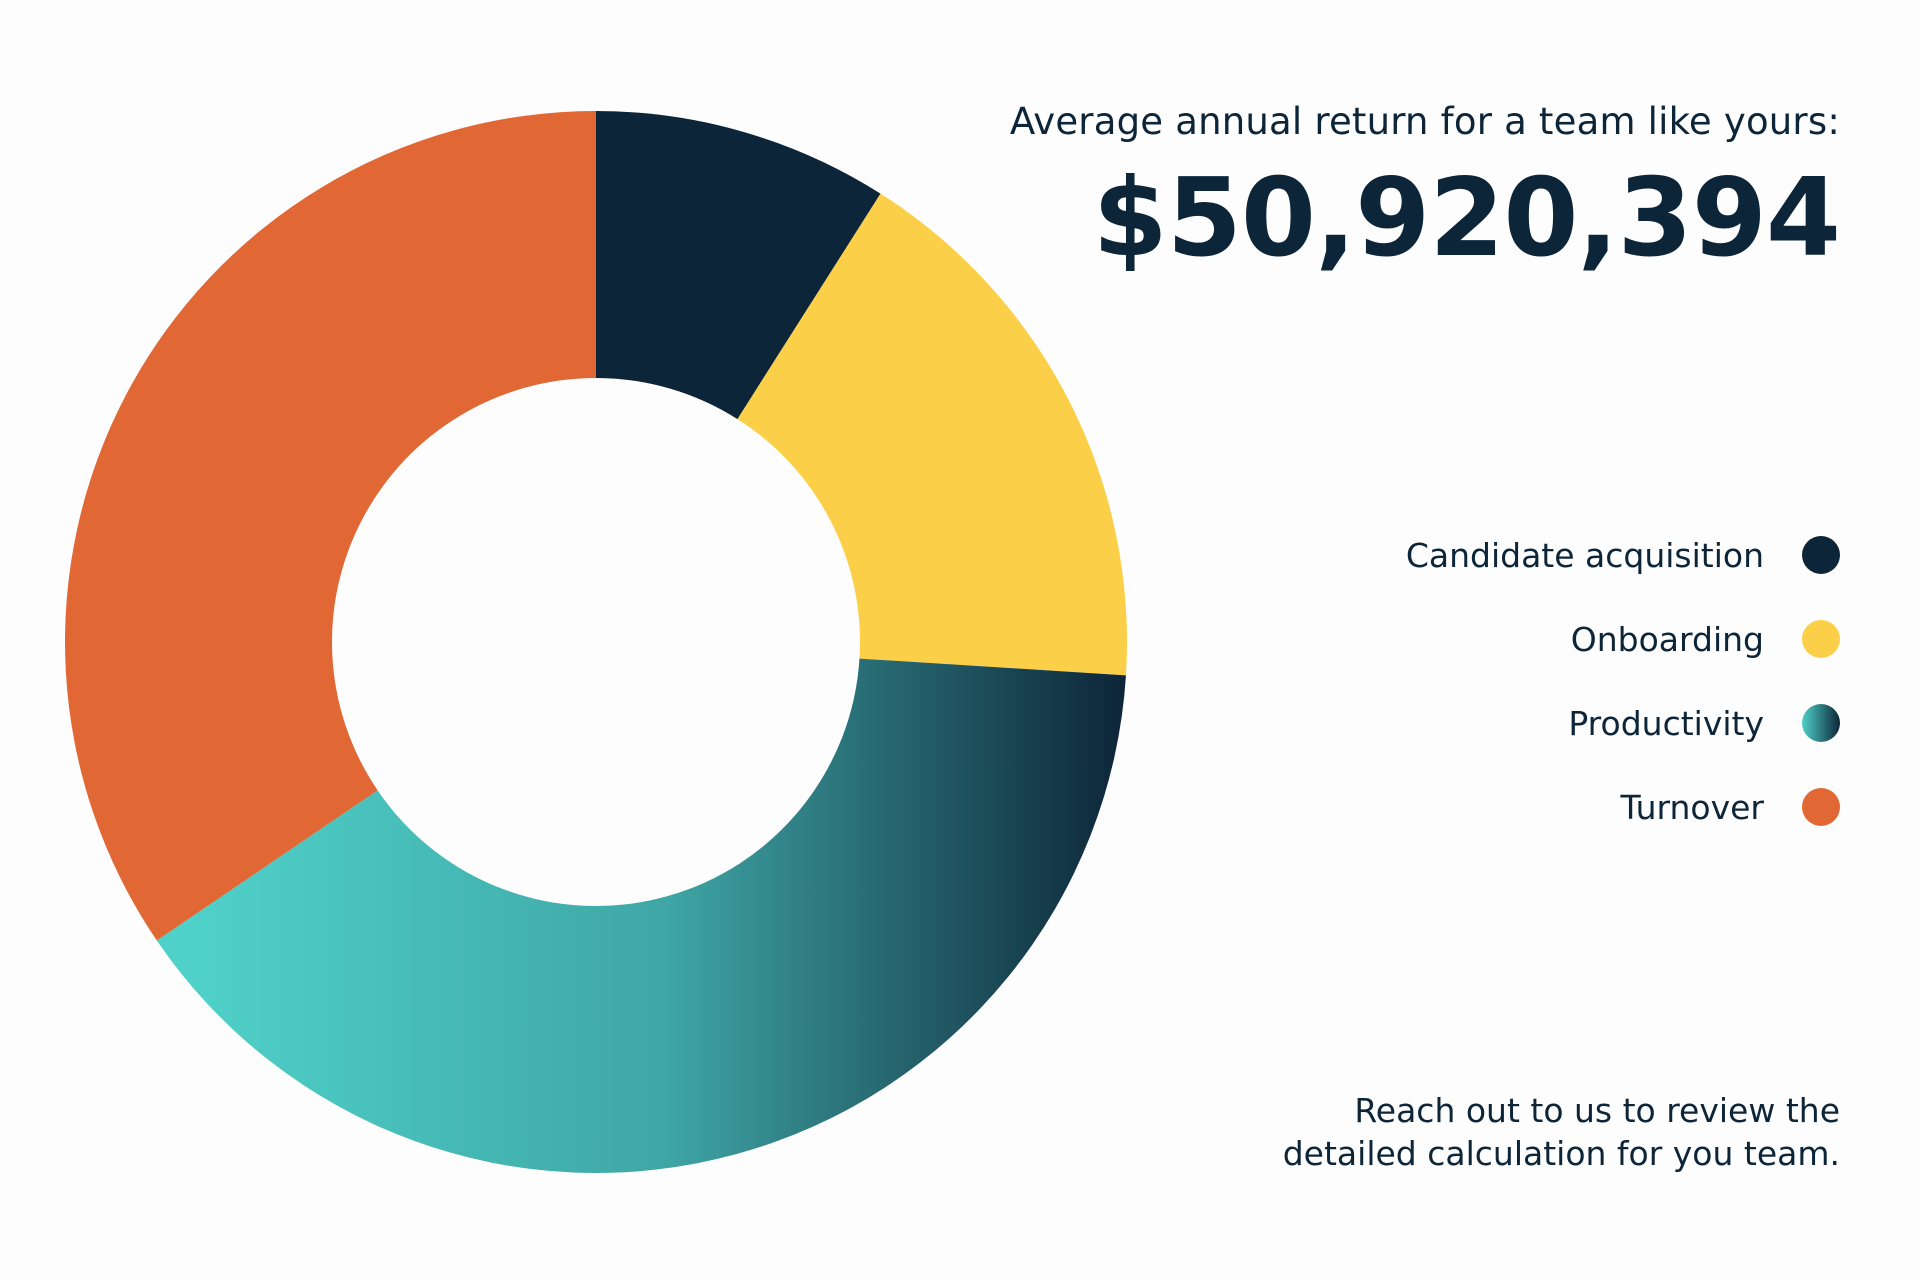  I want to click on slice-onboarding, so click(932, 434).